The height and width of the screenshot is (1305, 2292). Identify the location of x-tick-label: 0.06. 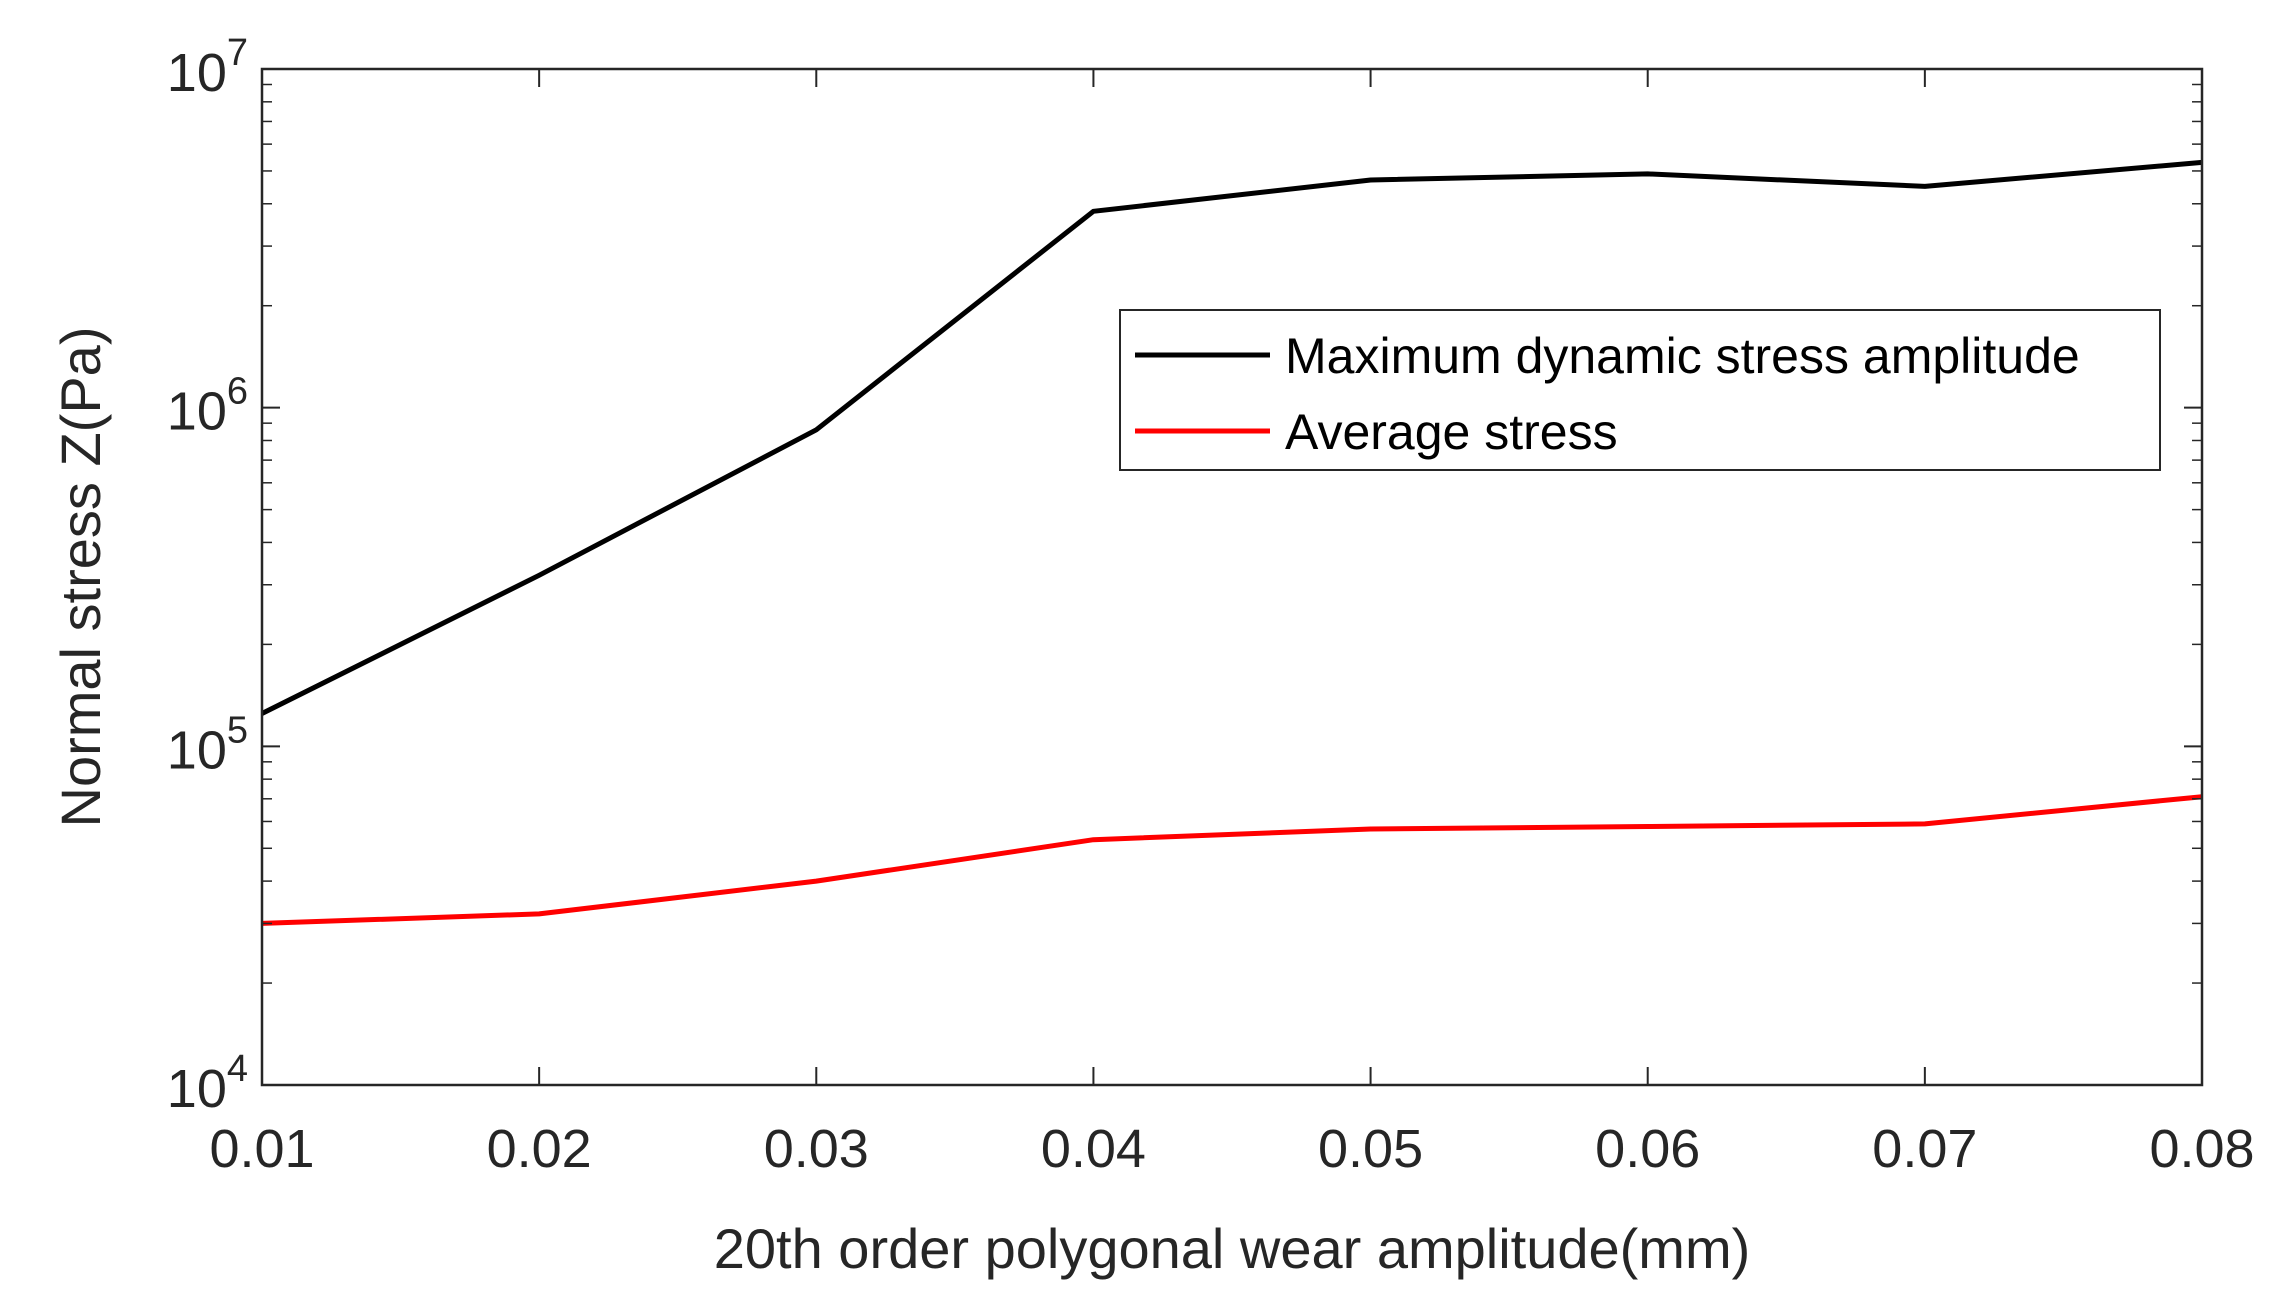
(1647, 1149).